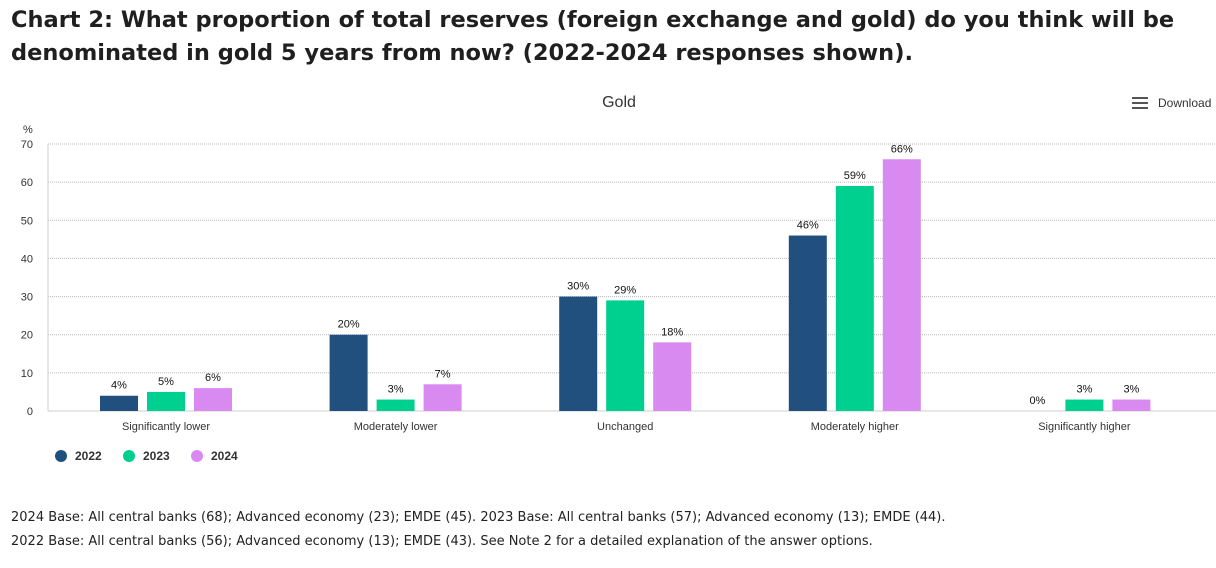  I want to click on legend-label-2024: 2024, so click(224, 456).